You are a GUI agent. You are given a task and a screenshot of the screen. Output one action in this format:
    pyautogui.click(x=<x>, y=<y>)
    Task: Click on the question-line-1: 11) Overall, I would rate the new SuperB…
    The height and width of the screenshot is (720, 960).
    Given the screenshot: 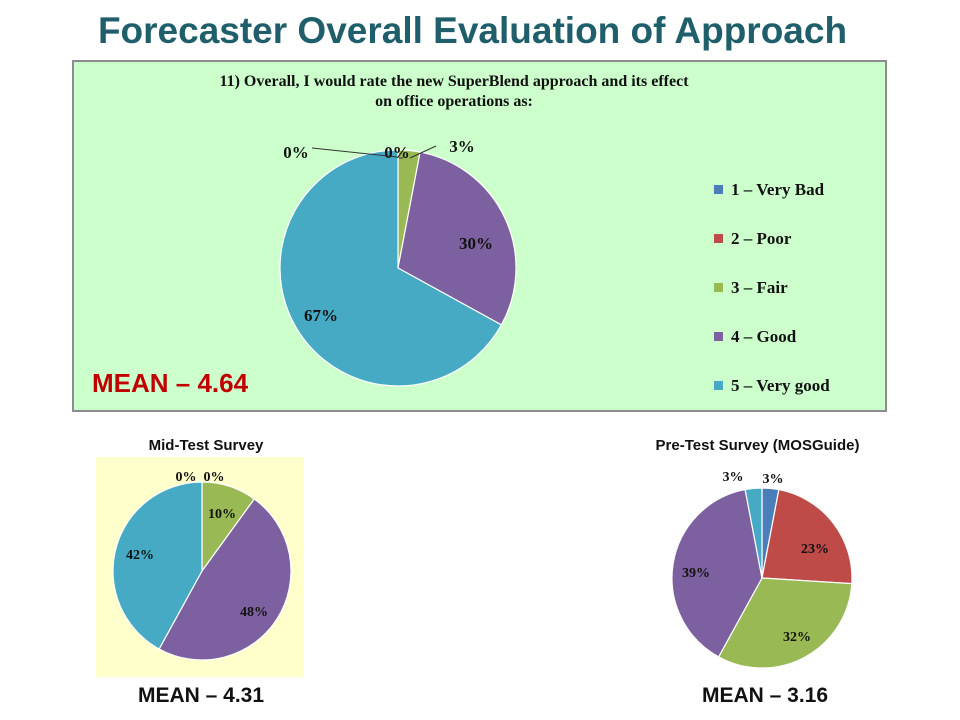 What is the action you would take?
    pyautogui.click(x=454, y=81)
    